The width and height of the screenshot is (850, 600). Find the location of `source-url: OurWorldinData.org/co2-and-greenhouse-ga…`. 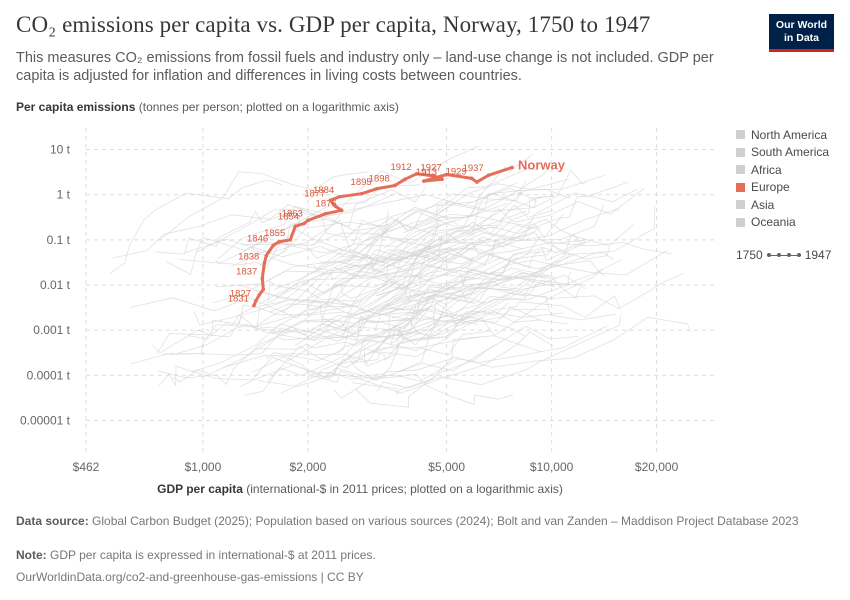

source-url: OurWorldinData.org/co2-and-greenhouse-ga… is located at coordinates (190, 577).